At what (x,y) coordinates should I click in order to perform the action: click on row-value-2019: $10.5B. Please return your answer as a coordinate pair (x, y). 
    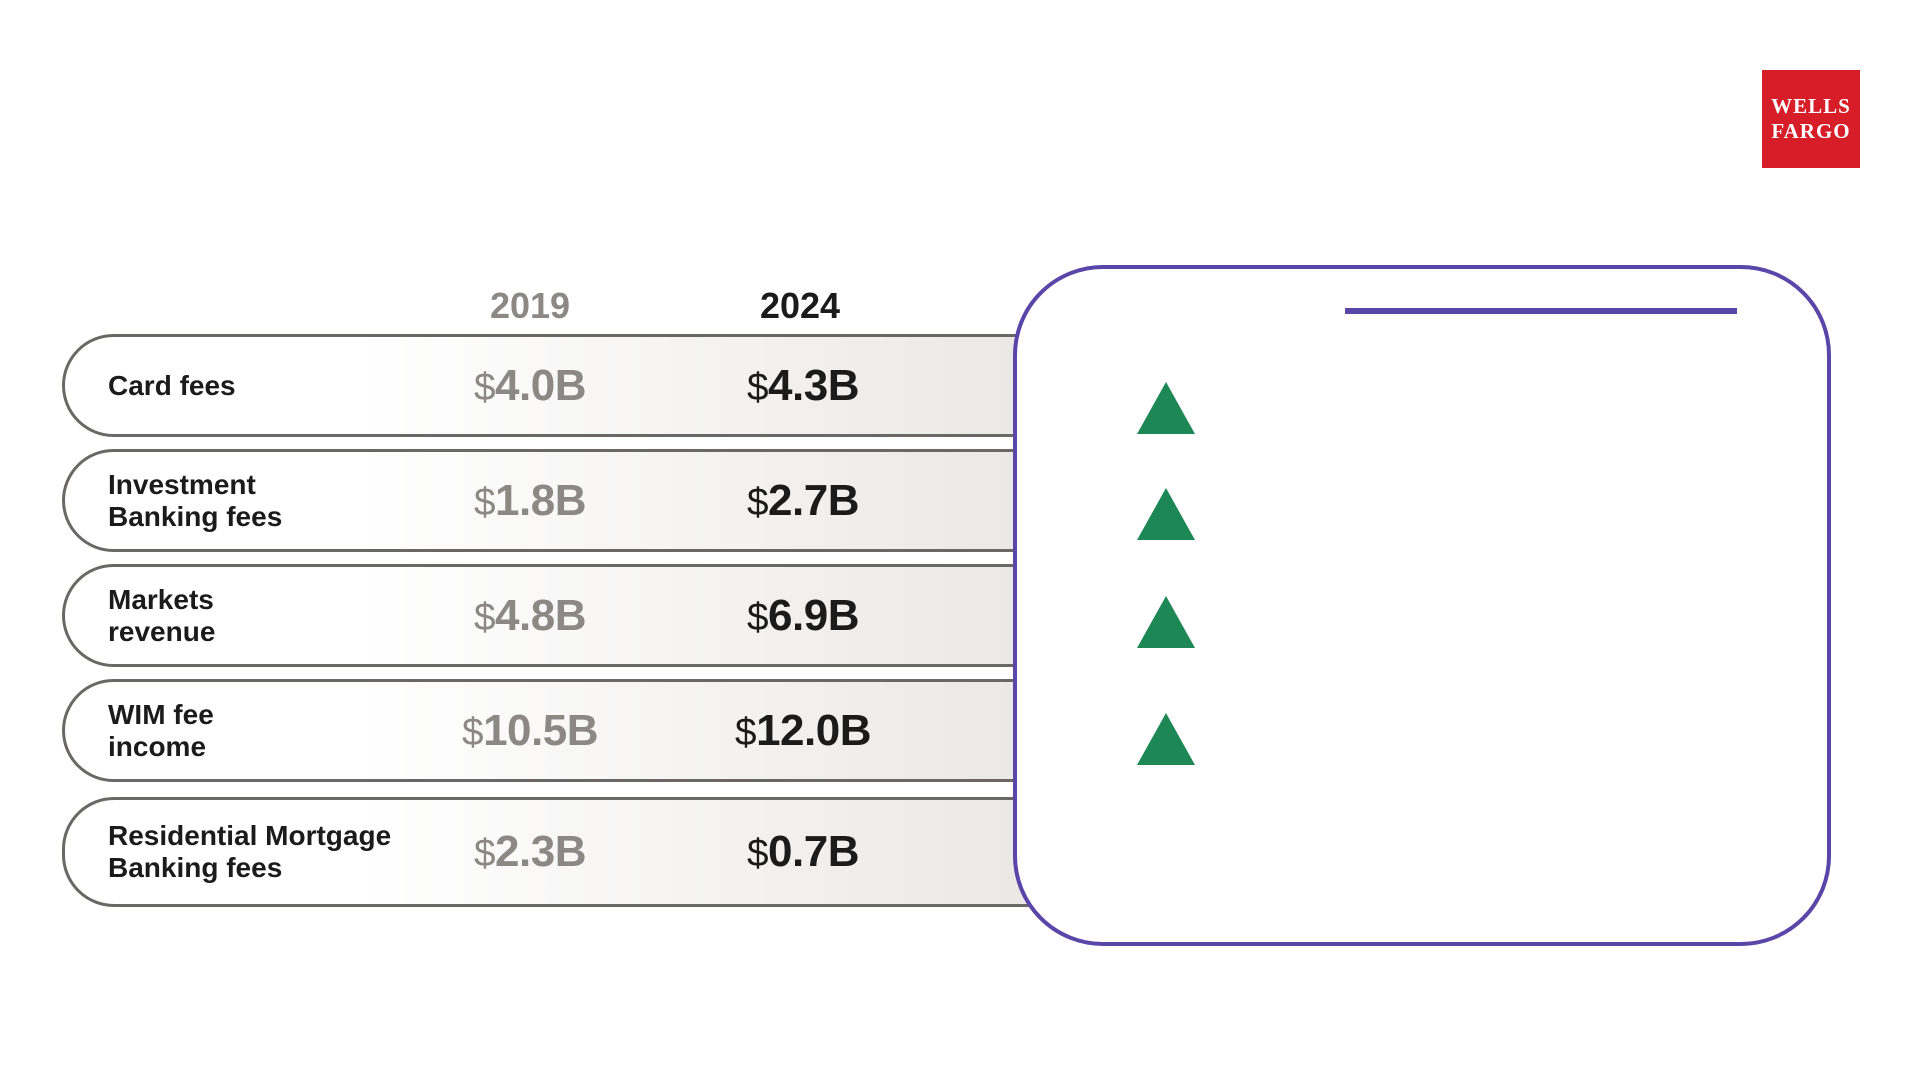
    Looking at the image, I should click on (530, 731).